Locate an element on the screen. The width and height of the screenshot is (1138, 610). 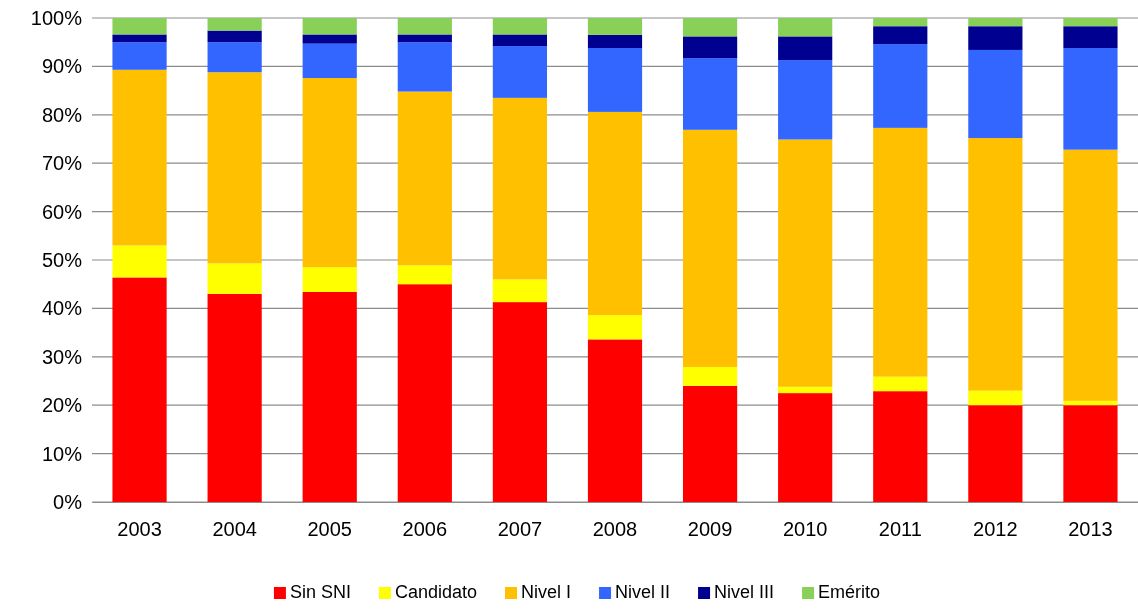
y-tick-label: 0% is located at coordinates (68, 501).